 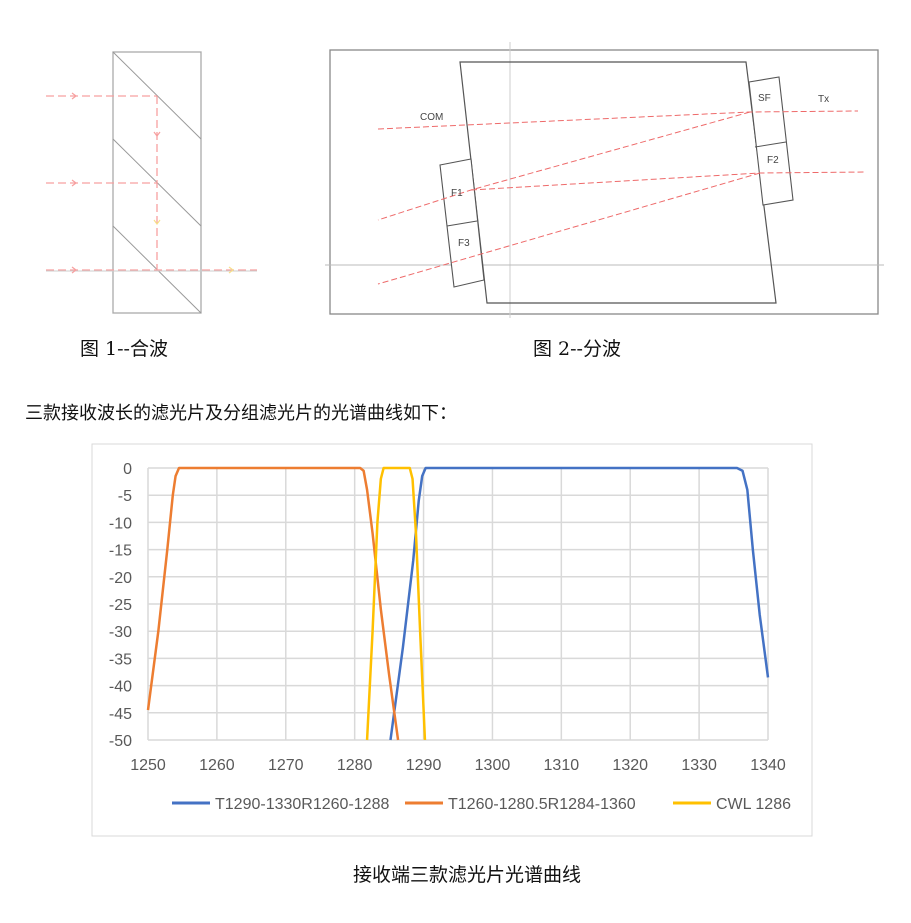 What do you see at coordinates (120, 523) in the screenshot?
I see `y-tick-label: -10` at bounding box center [120, 523].